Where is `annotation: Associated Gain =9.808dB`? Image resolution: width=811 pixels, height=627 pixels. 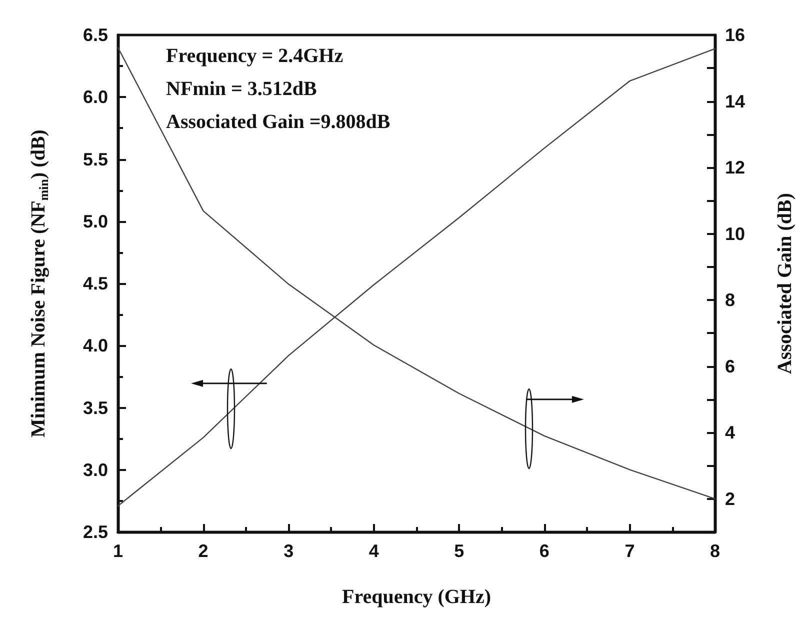 annotation: Associated Gain =9.808dB is located at coordinates (278, 122).